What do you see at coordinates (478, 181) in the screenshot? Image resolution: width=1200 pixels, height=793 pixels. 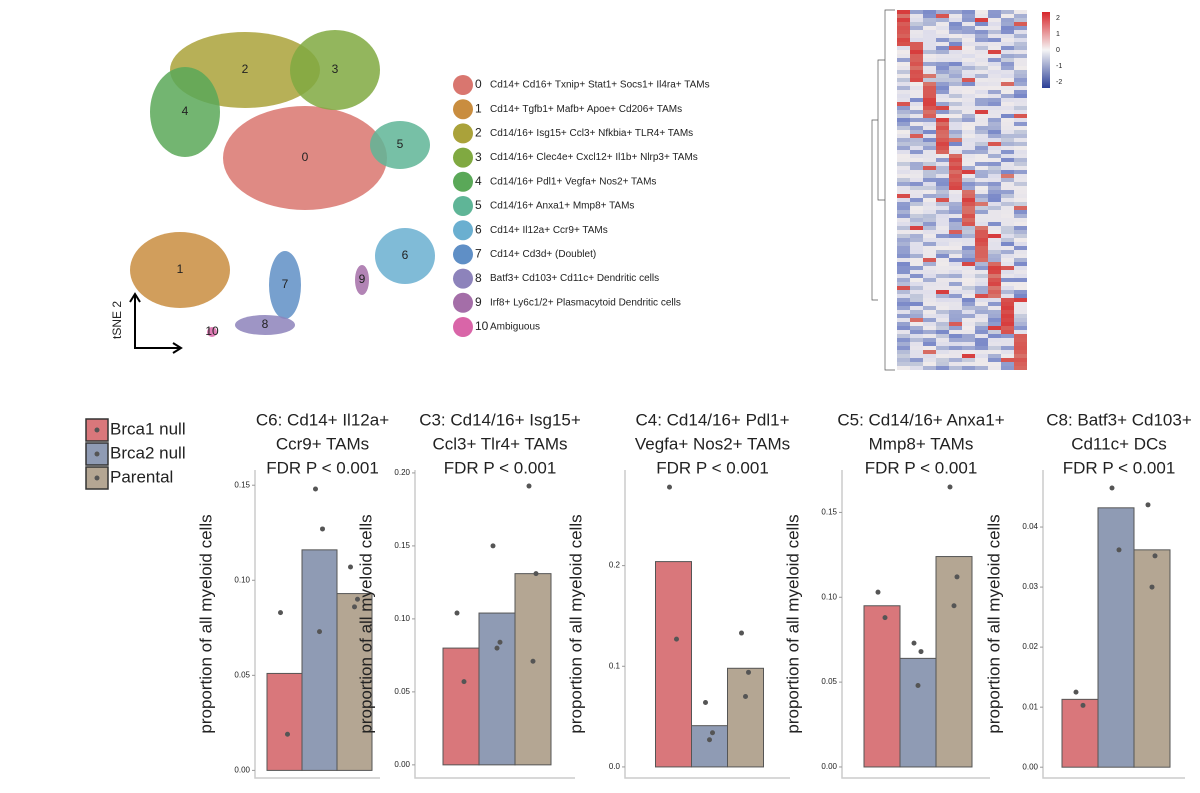 I see `legend-number: 4` at bounding box center [478, 181].